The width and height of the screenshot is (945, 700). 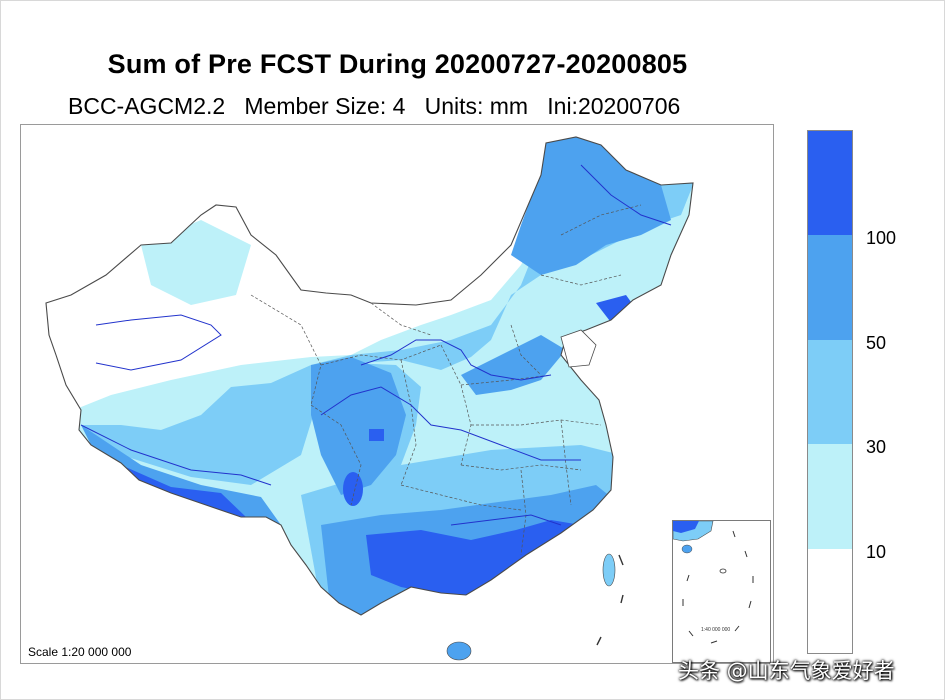 I want to click on province-line-qinghai-gansu, so click(x=381, y=355).